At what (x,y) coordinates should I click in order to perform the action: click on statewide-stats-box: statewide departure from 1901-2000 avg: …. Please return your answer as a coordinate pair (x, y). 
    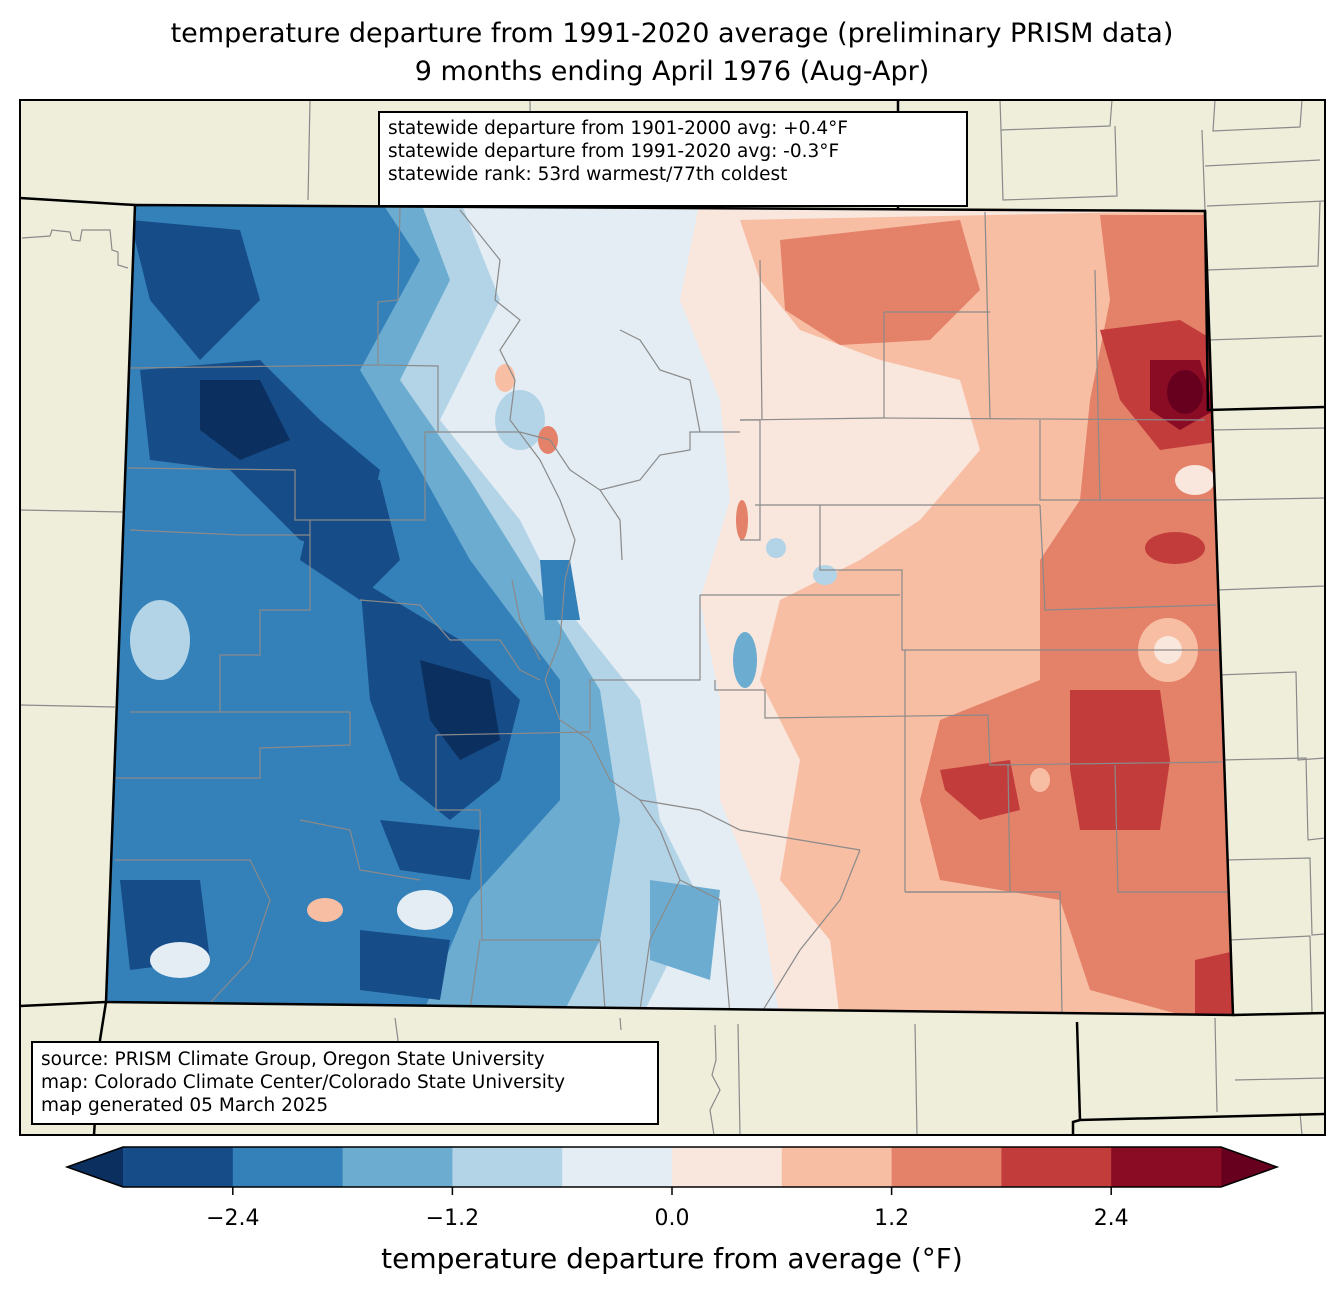
    Looking at the image, I should click on (673, 159).